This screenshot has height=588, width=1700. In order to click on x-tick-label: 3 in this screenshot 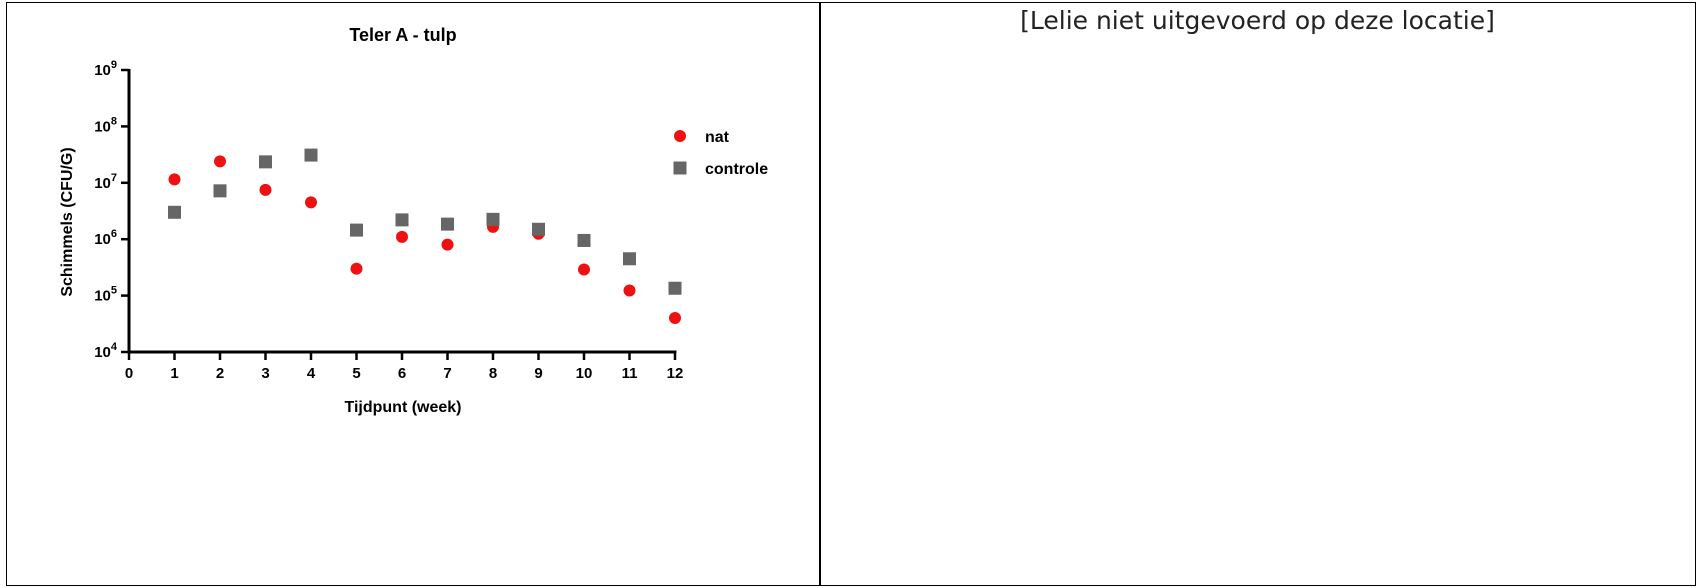, I will do `click(265, 373)`.